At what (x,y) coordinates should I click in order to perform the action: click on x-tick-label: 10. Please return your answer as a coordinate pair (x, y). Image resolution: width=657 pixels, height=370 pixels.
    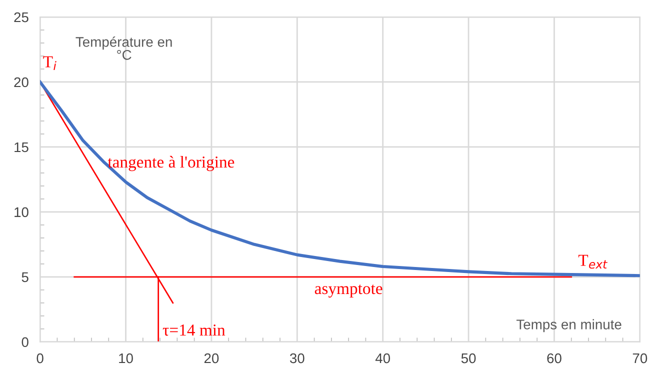
    Looking at the image, I should click on (126, 358).